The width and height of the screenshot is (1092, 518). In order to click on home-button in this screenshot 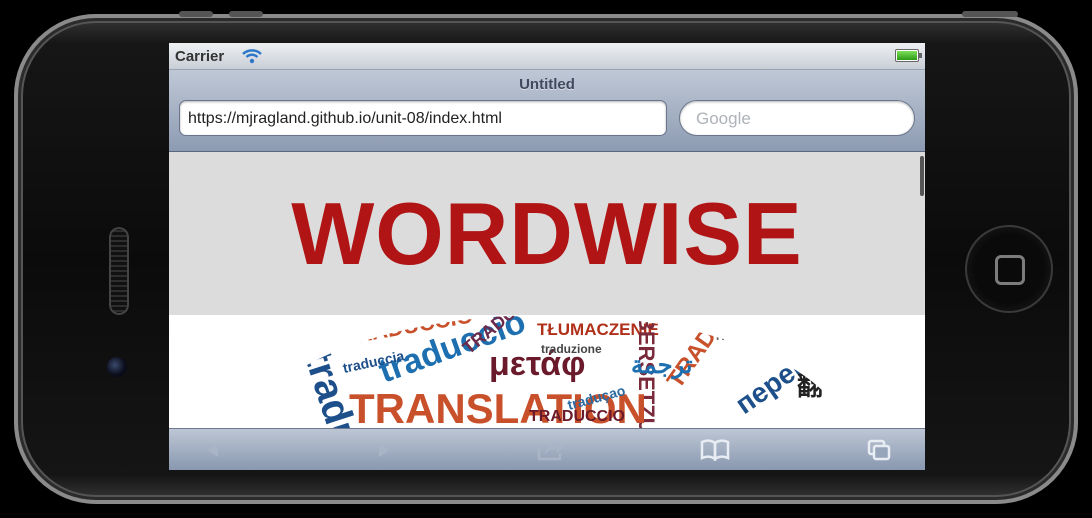, I will do `click(1009, 269)`.